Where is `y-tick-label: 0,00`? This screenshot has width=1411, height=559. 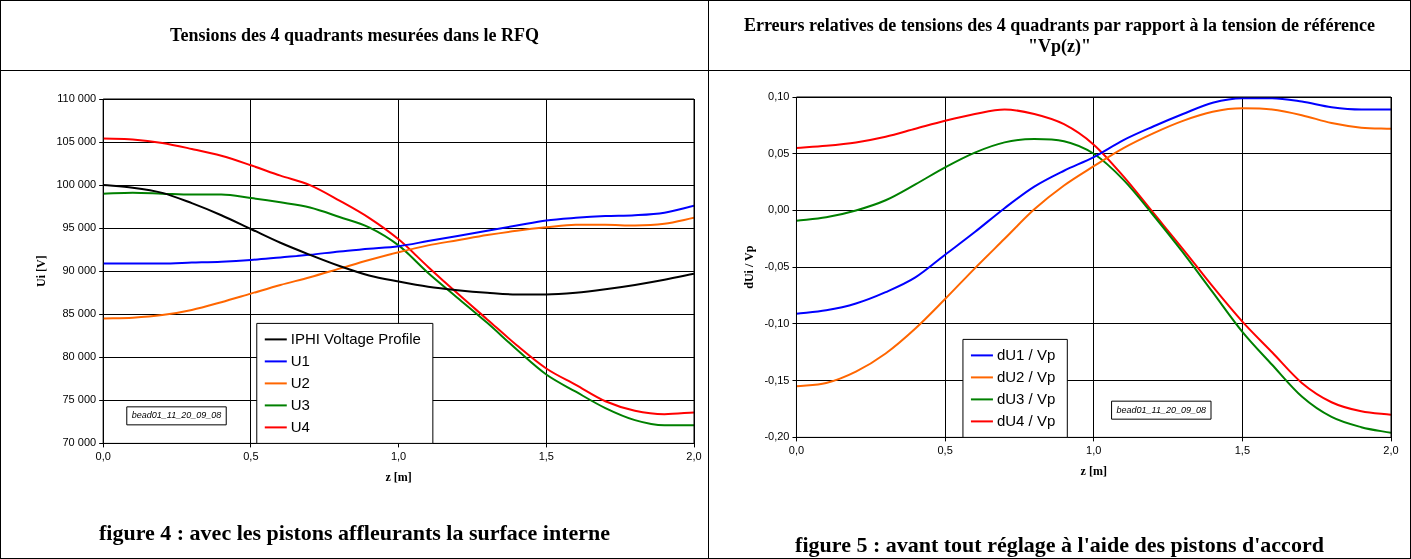
y-tick-label: 0,00 is located at coordinates (779, 209).